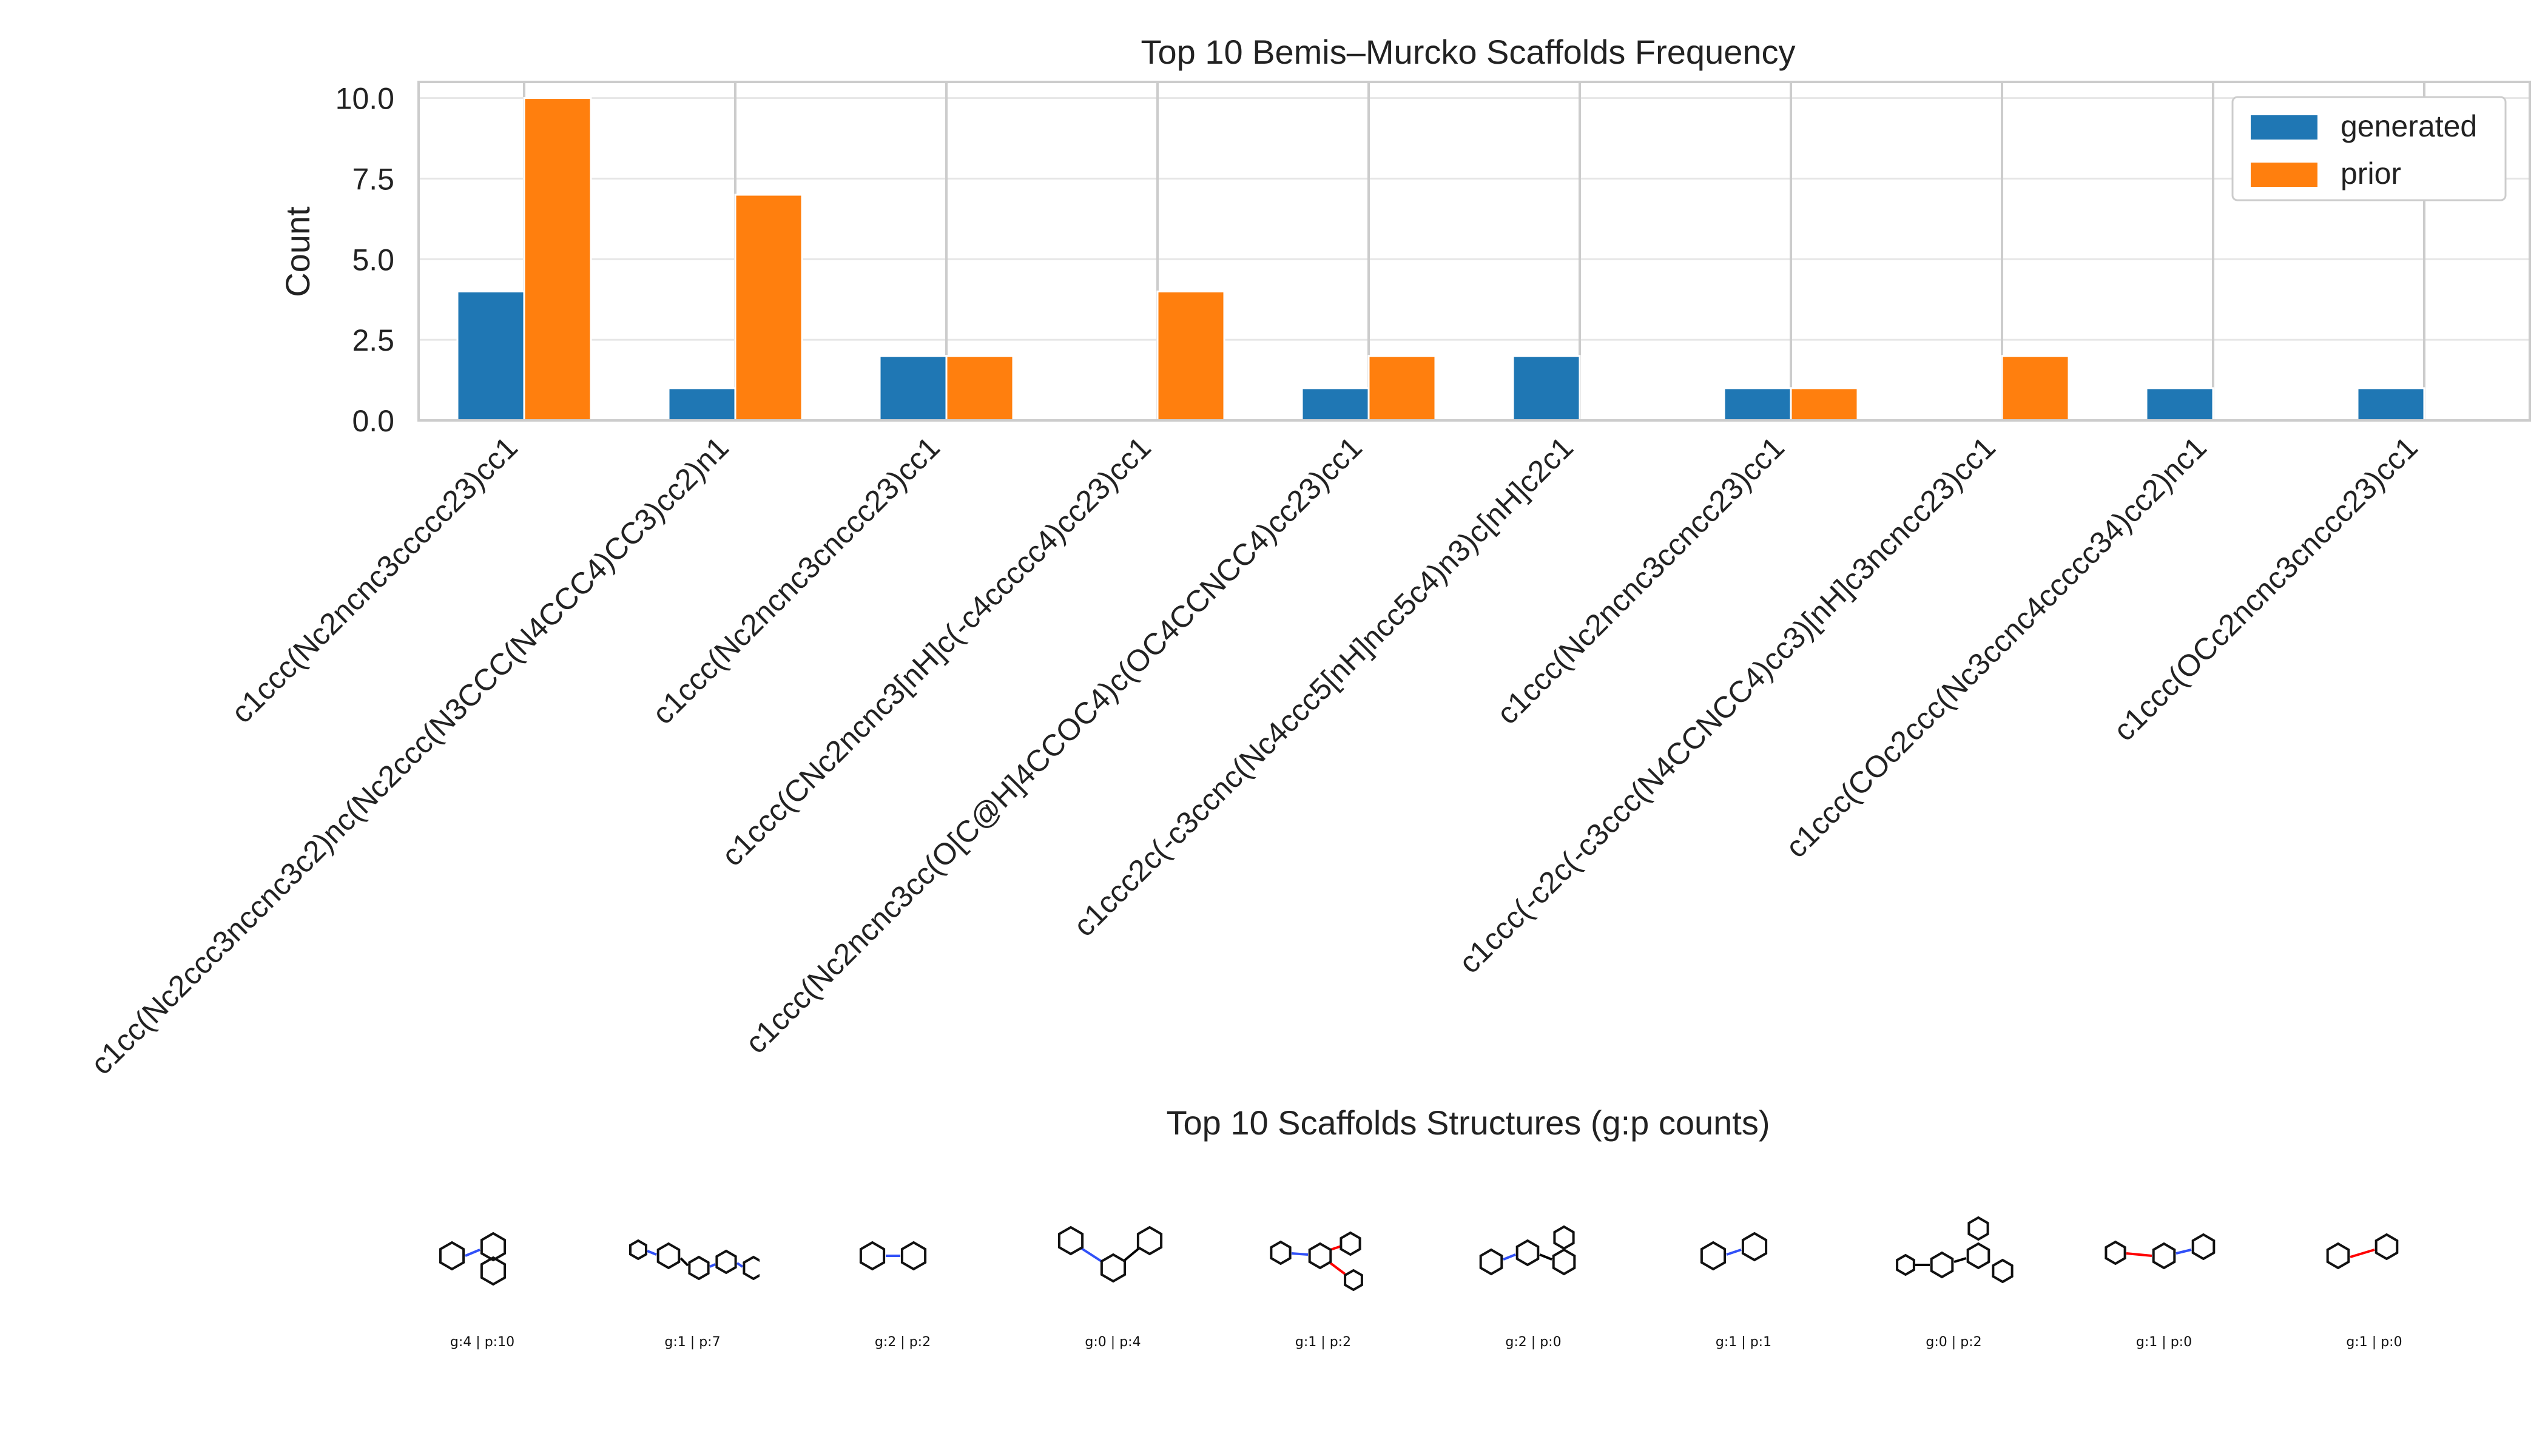  What do you see at coordinates (1533, 1342) in the screenshot?
I see `scaffold-count-caption: g:2 | p:0` at bounding box center [1533, 1342].